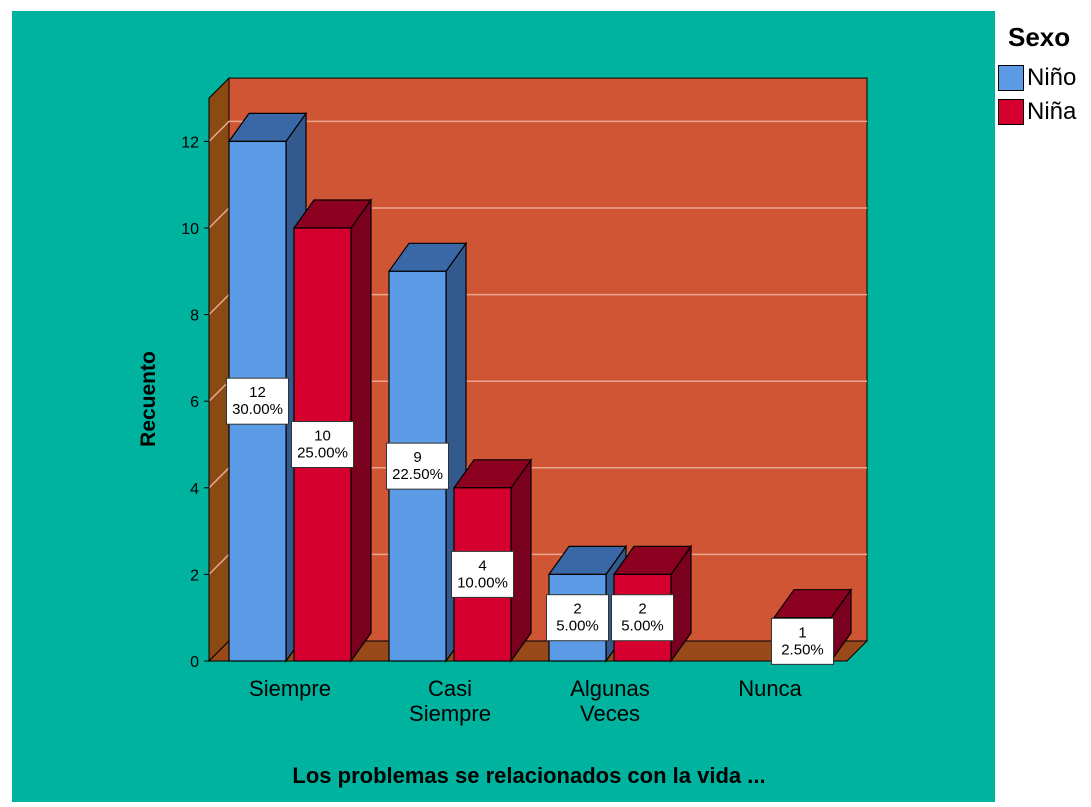  What do you see at coordinates (194, 662) in the screenshot?
I see `y-tick-label: 0` at bounding box center [194, 662].